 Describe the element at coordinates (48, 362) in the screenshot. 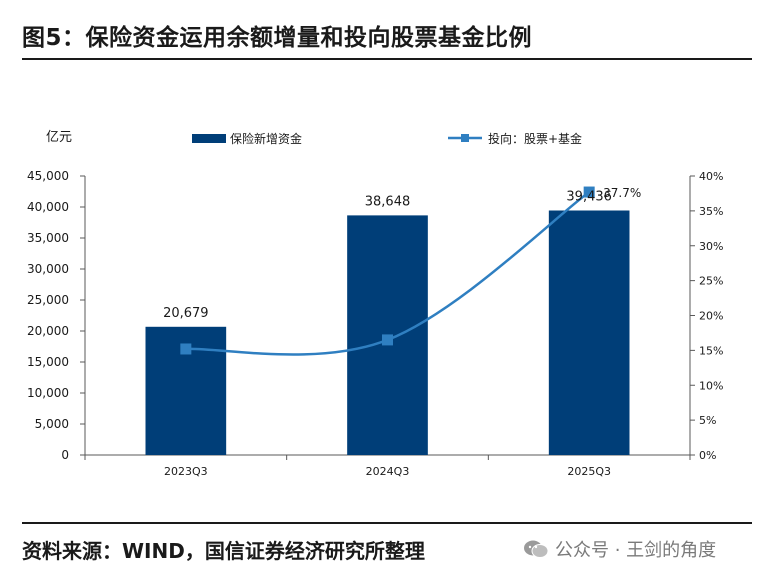

I see `y-tick-label-left: 15,000` at that location.